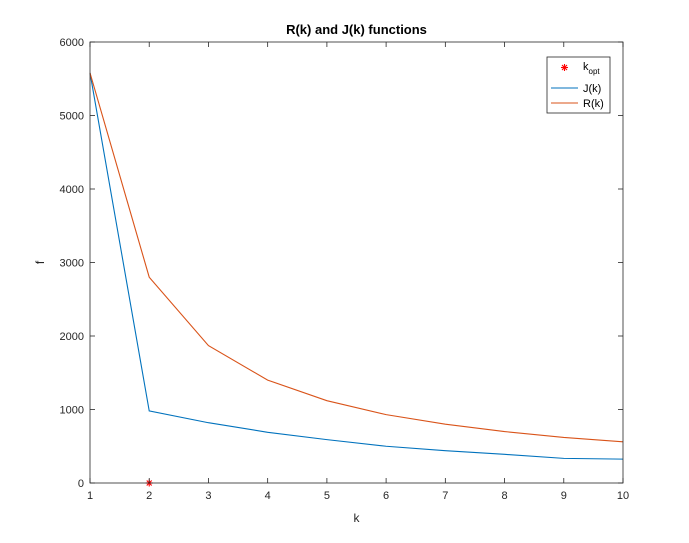 This screenshot has width=689, height=543. What do you see at coordinates (593, 104) in the screenshot?
I see `legend-label-rk: R(k)` at bounding box center [593, 104].